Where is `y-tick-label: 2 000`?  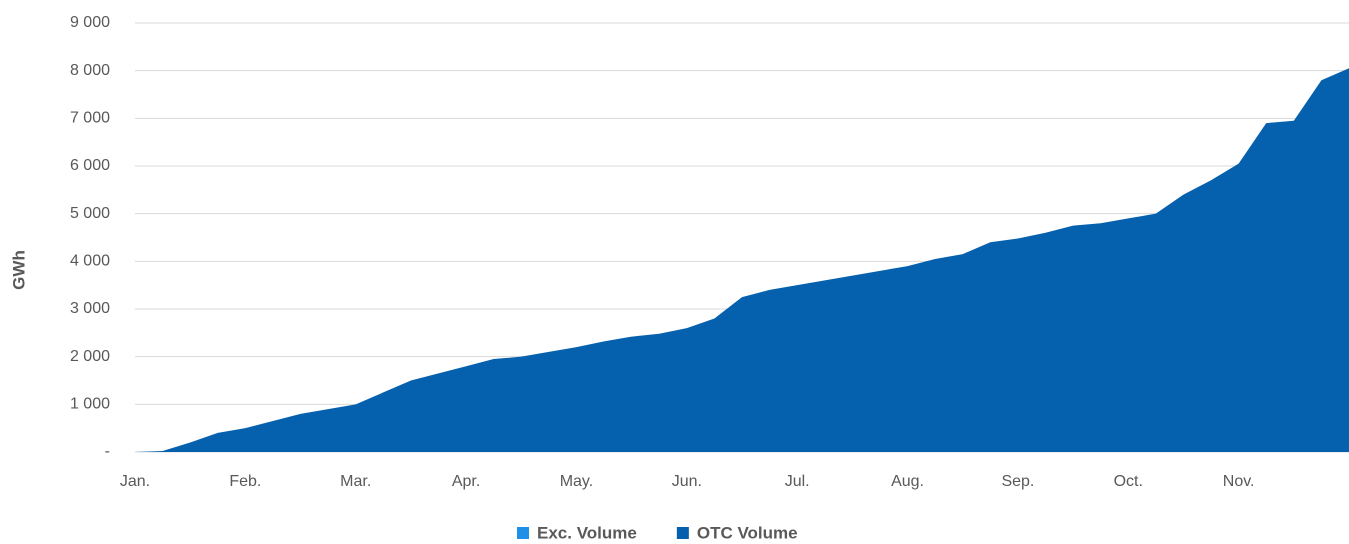 y-tick-label: 2 000 is located at coordinates (90, 356).